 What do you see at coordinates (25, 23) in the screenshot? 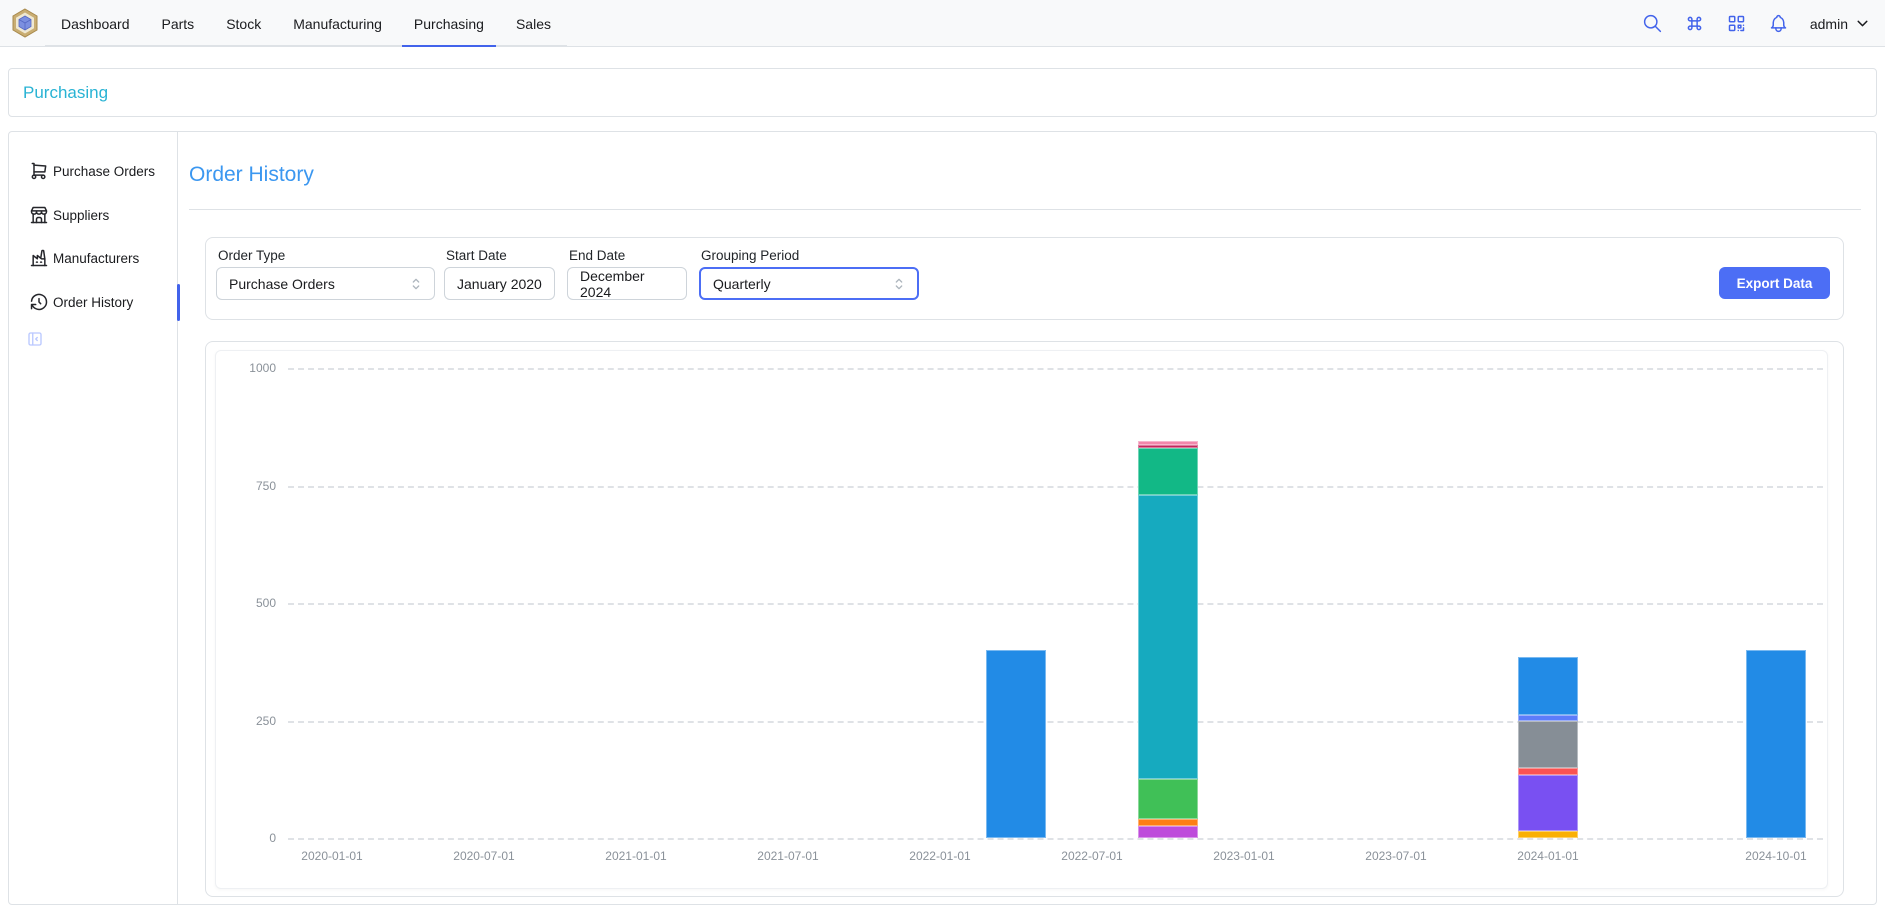
I see `app-logo-icon` at bounding box center [25, 23].